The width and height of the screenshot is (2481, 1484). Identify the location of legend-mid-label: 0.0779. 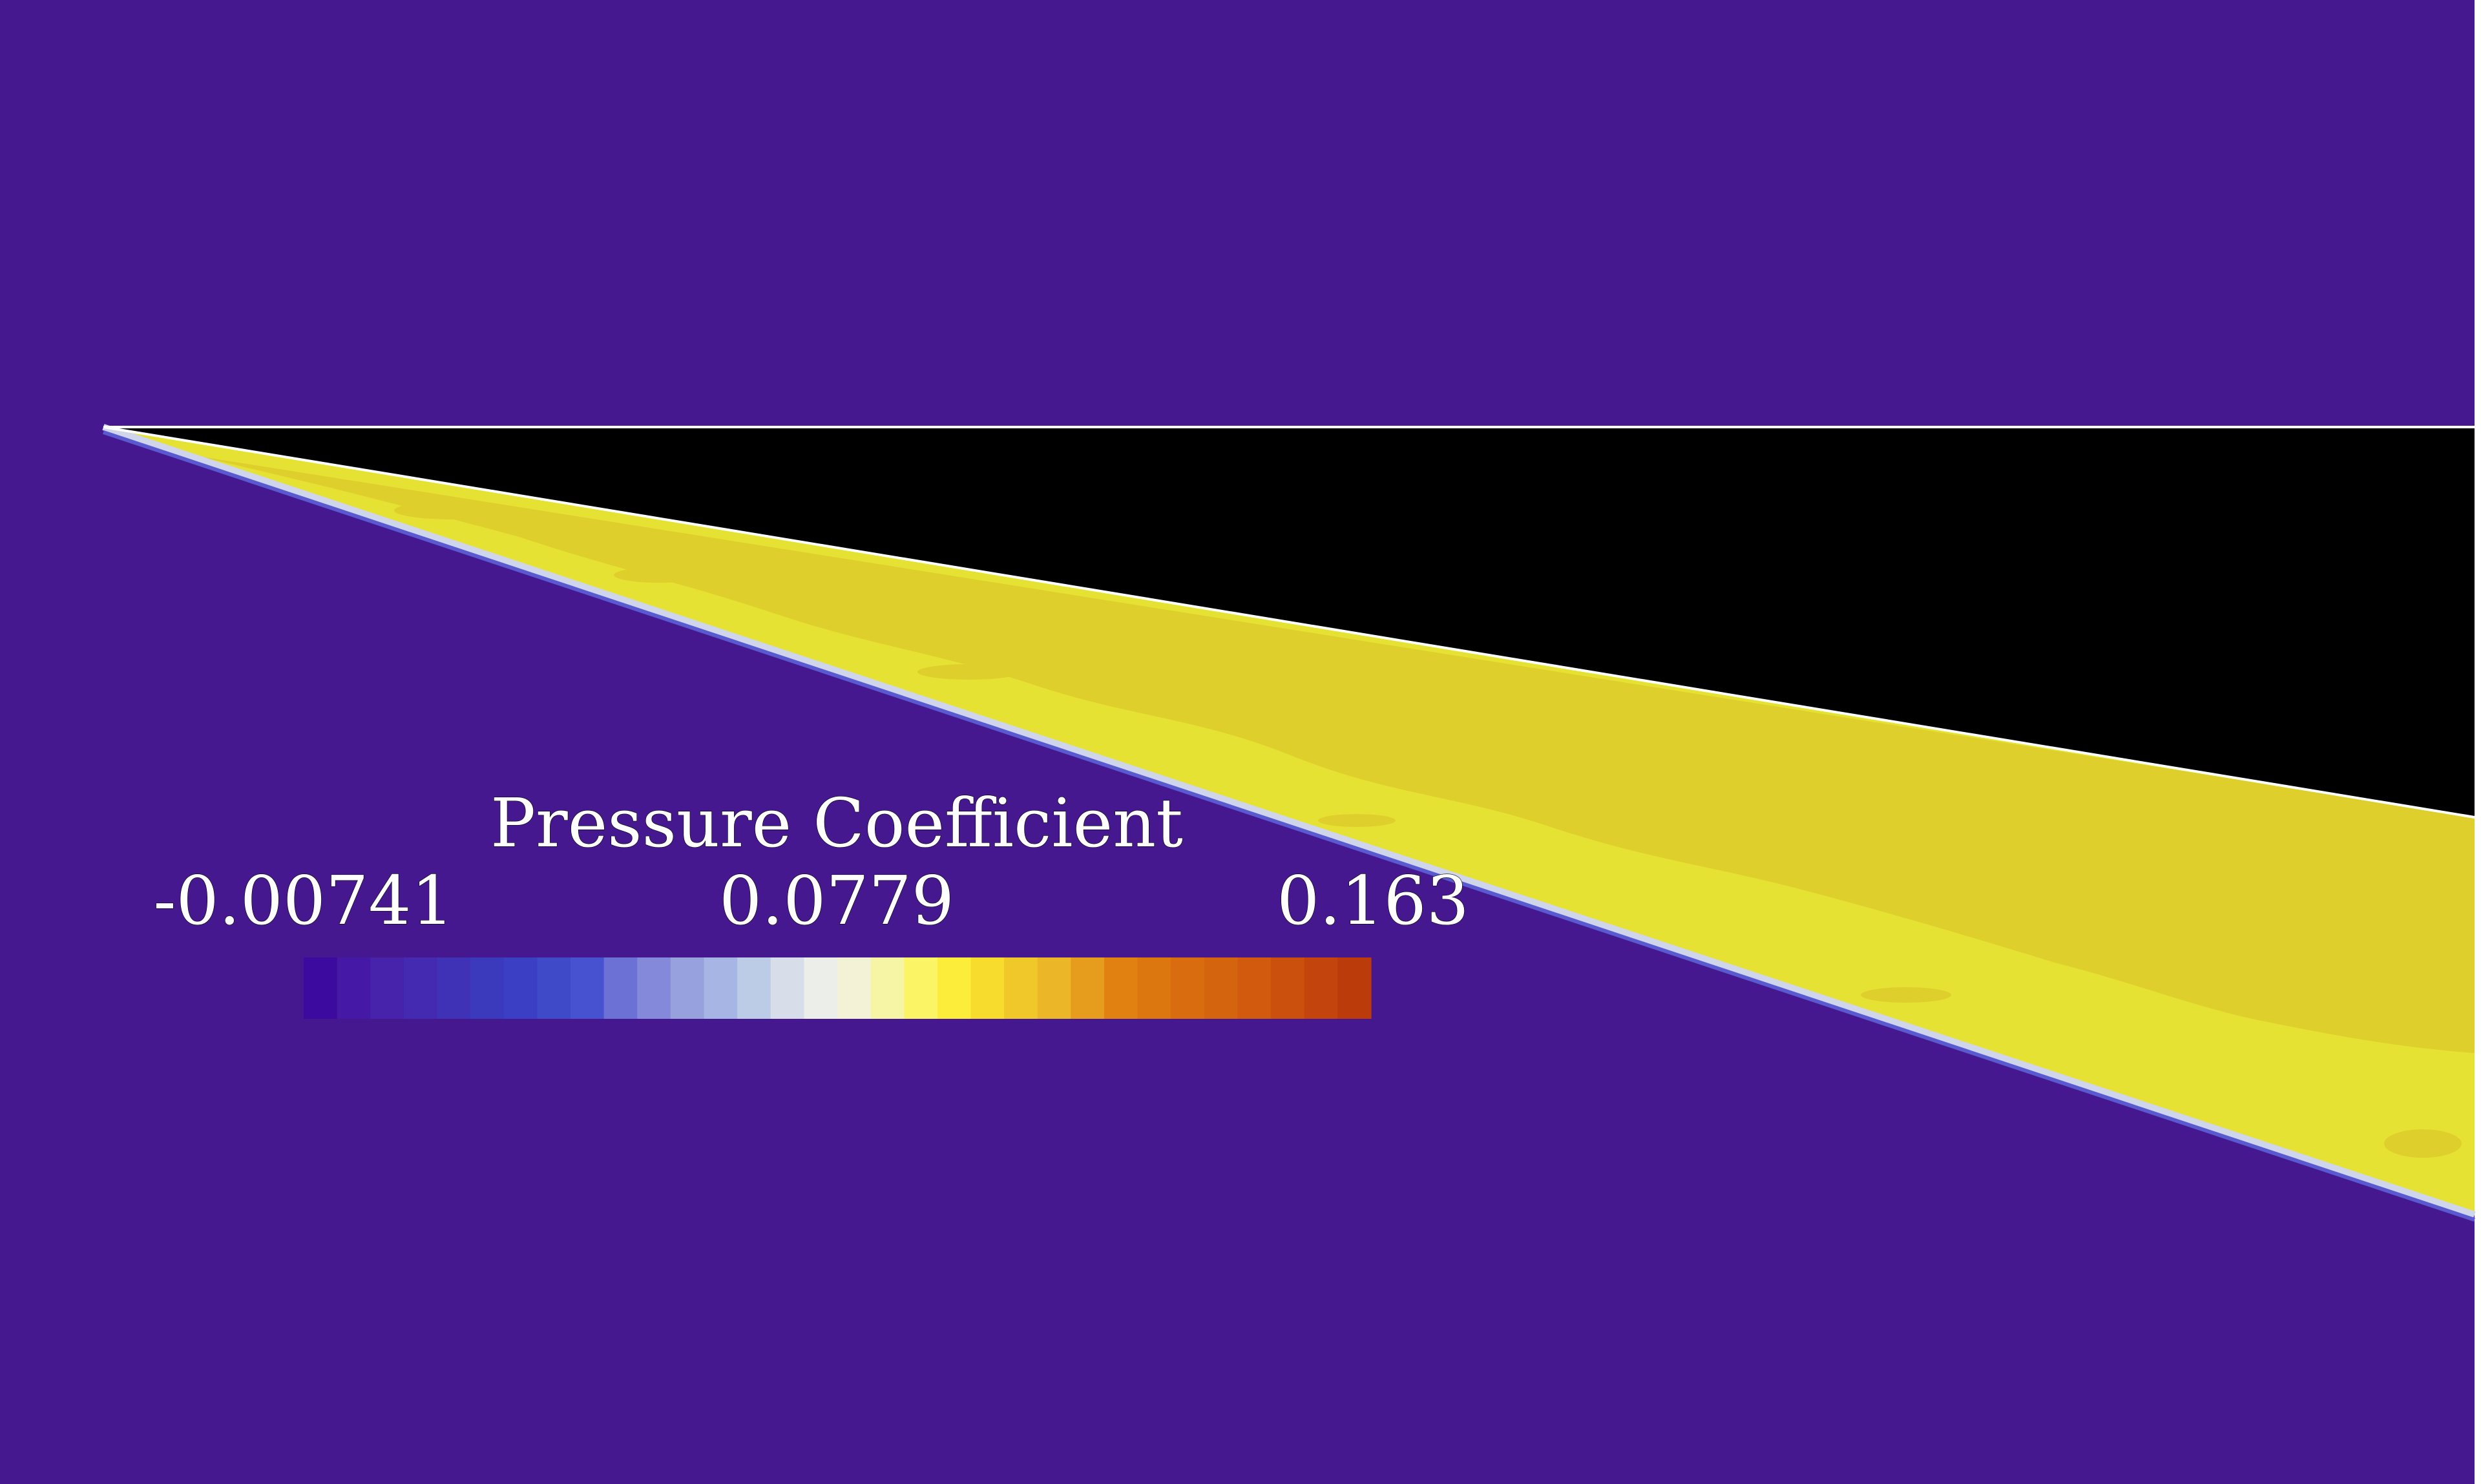
(836, 900).